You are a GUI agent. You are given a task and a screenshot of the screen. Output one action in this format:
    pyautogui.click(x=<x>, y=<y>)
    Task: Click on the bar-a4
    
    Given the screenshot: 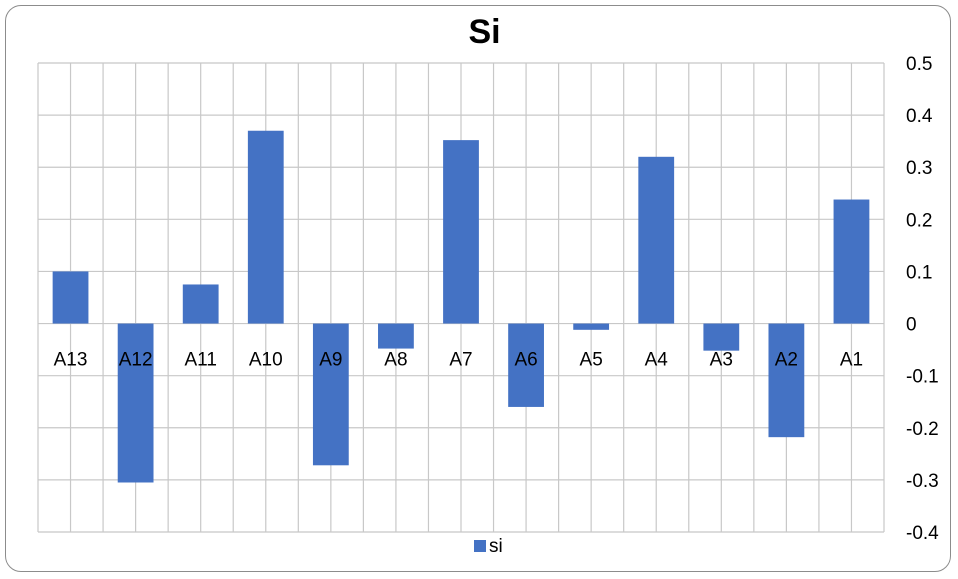 What is the action you would take?
    pyautogui.click(x=656, y=240)
    